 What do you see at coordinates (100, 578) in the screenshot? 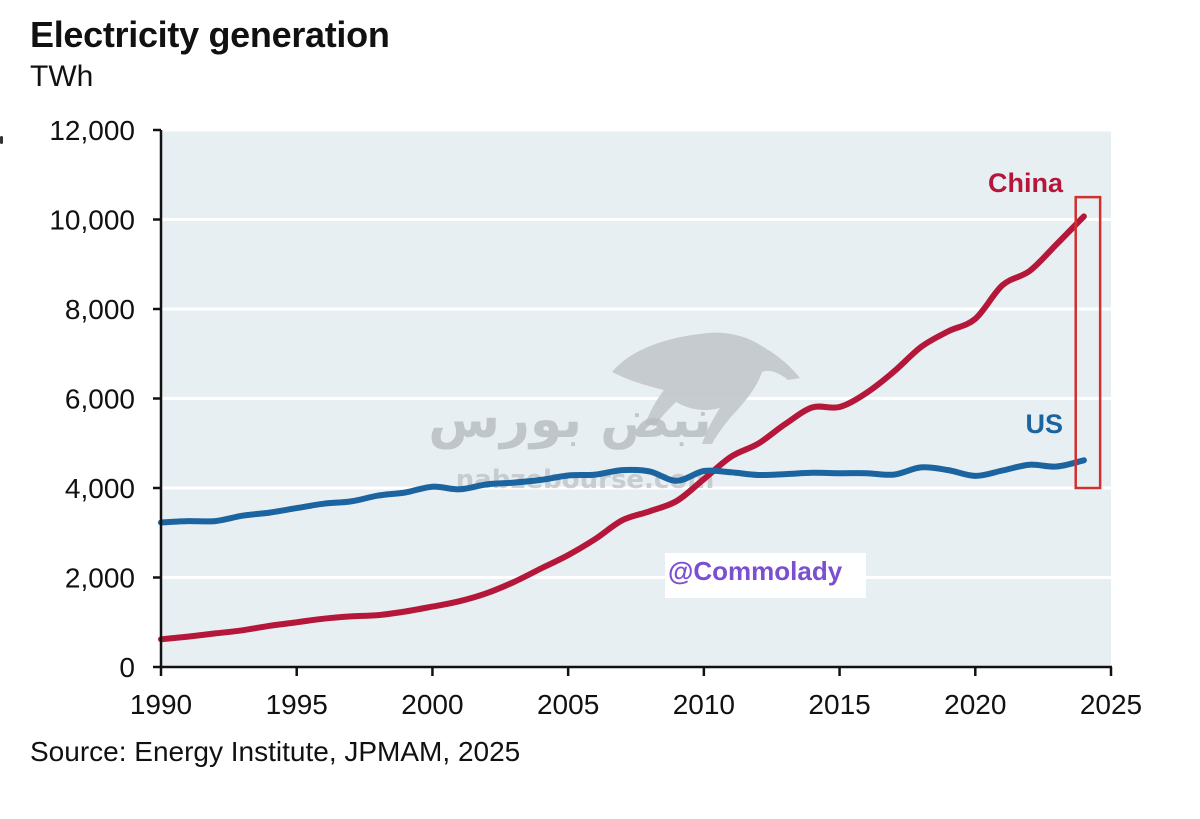
I see `y-tick-label: 2,000` at bounding box center [100, 578].